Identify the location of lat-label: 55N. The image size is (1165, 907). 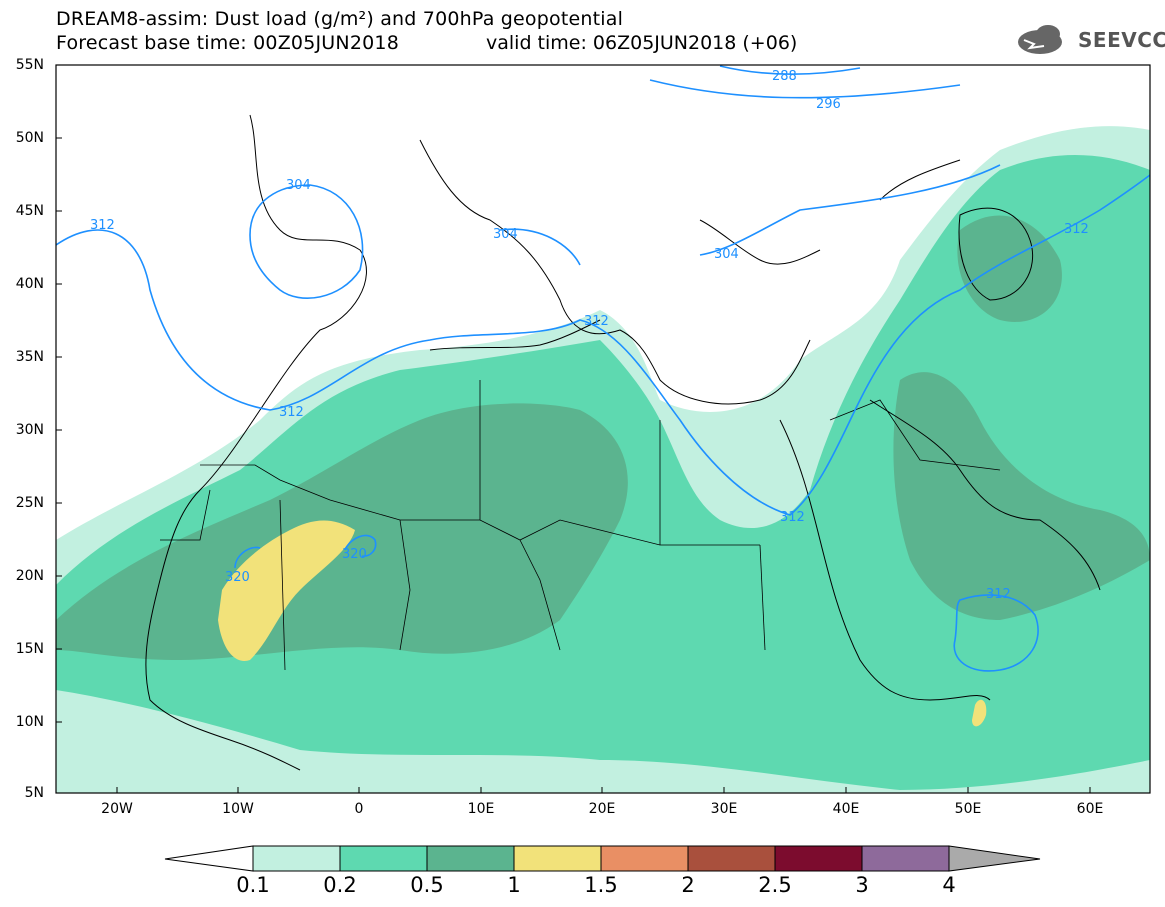
(29, 65).